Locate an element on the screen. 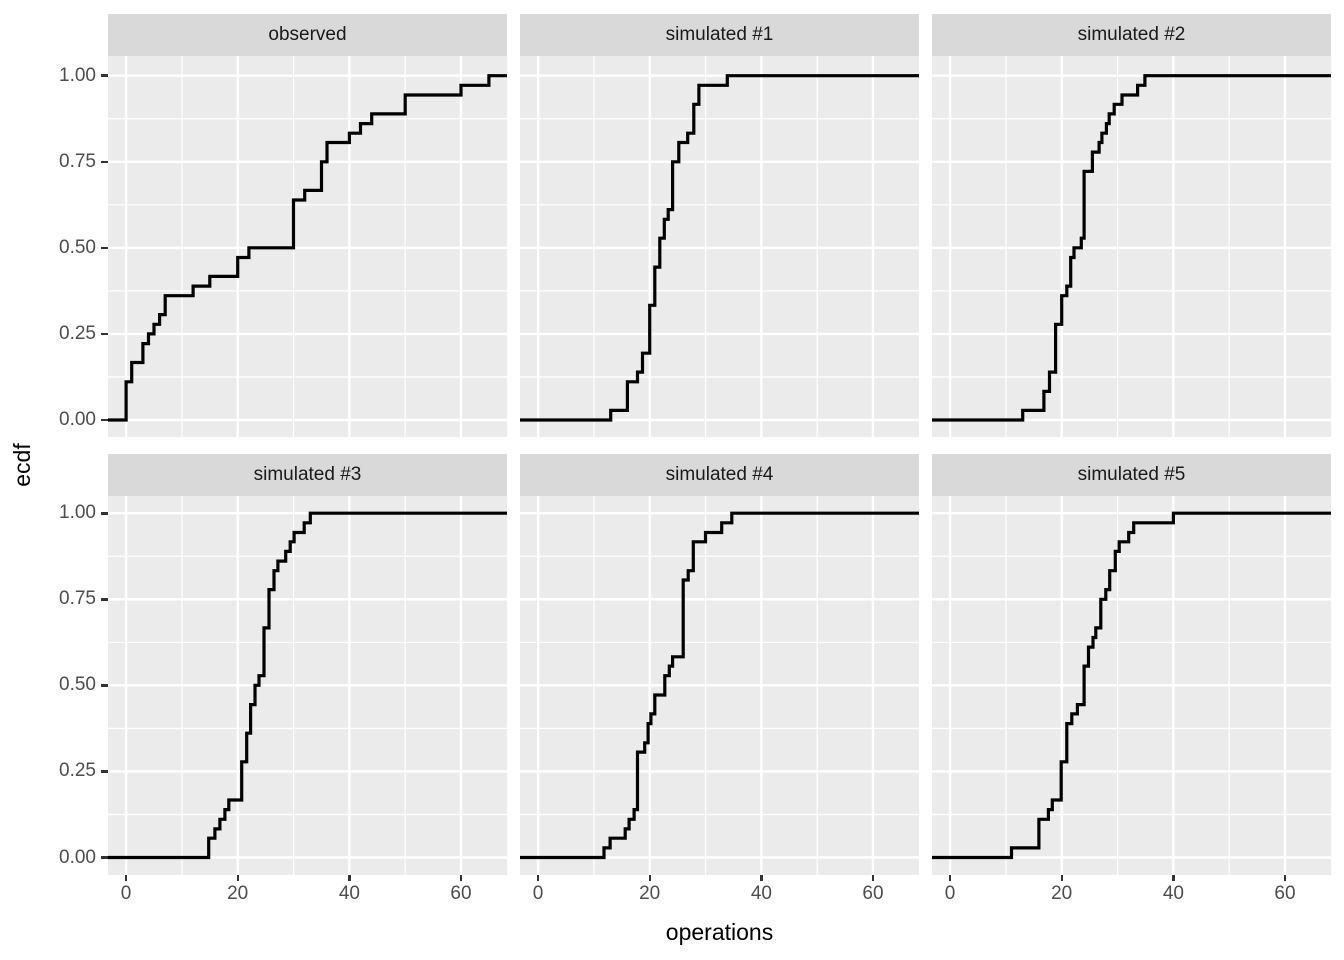 The width and height of the screenshot is (1344, 960). facet-title: observed is located at coordinates (307, 34).